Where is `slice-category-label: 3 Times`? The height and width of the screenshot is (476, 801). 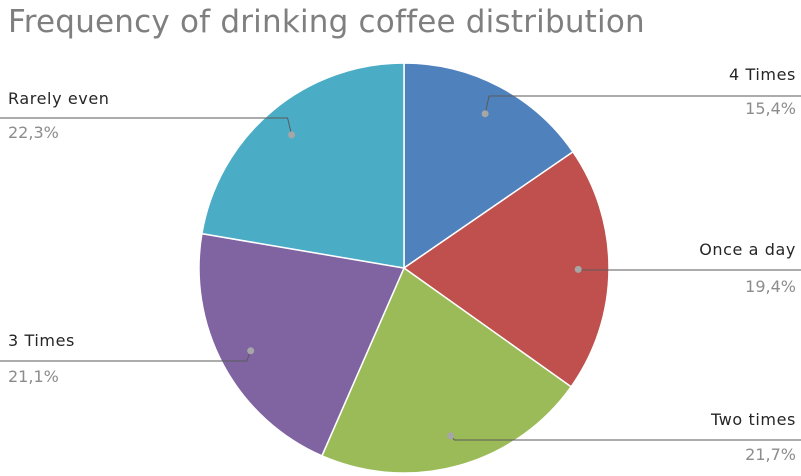
slice-category-label: 3 Times is located at coordinates (41, 340).